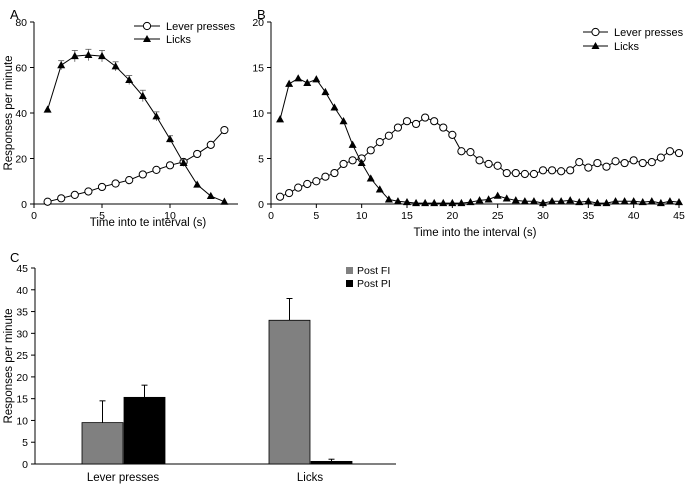 This screenshot has height=485, width=685. Describe the element at coordinates (316, 216) in the screenshot. I see `x-tick-label: 5` at that location.